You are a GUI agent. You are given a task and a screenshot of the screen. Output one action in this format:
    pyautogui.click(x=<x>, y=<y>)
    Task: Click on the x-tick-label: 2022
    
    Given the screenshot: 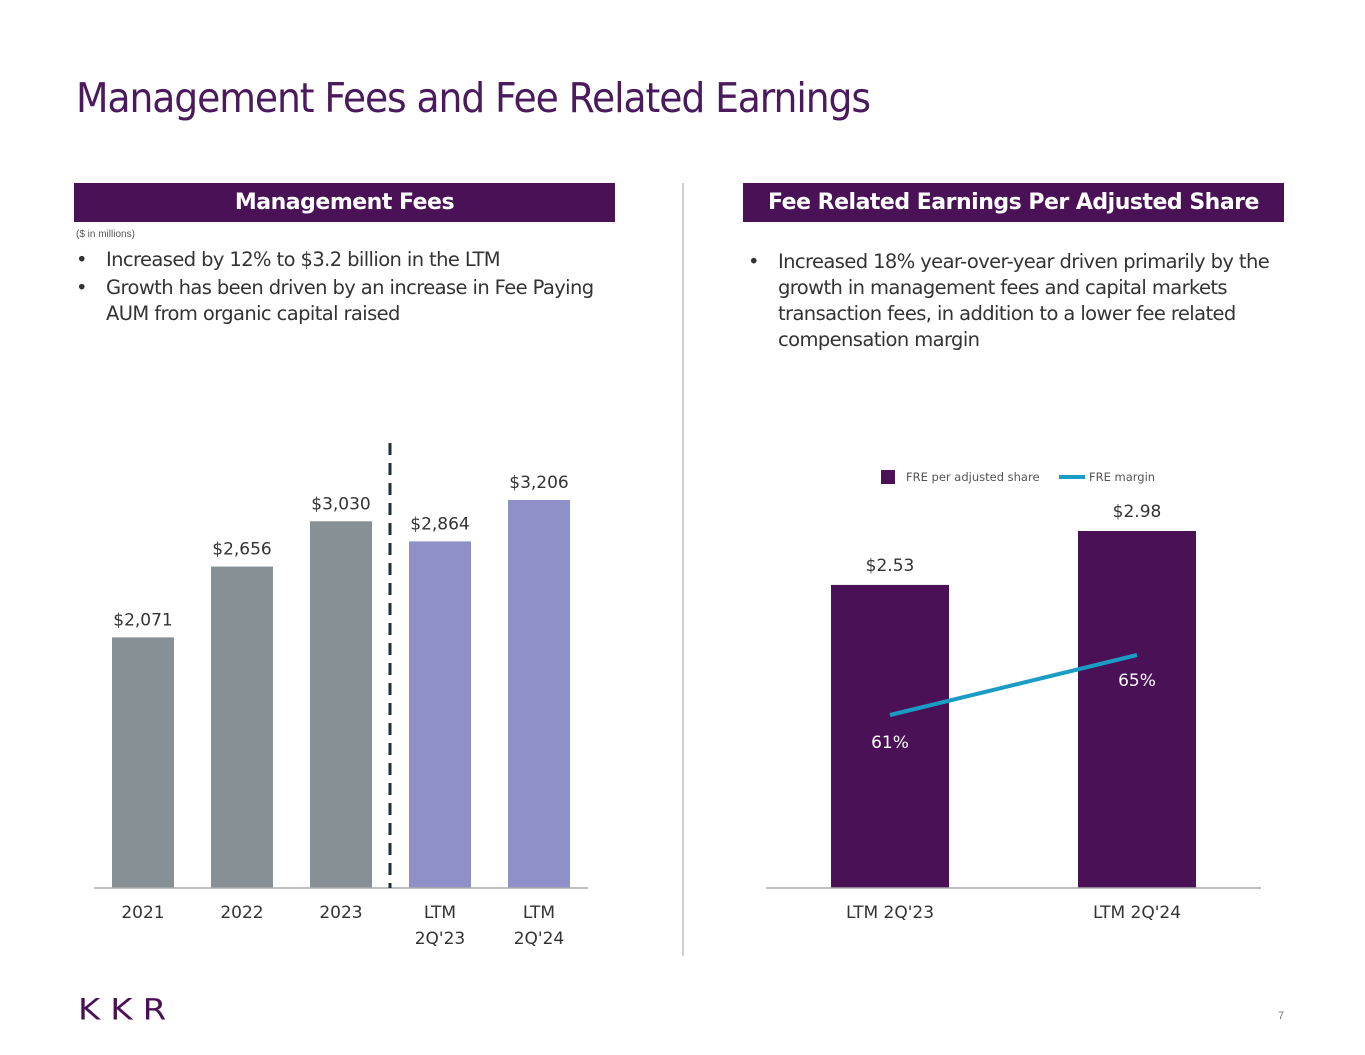 What is the action you would take?
    pyautogui.click(x=241, y=913)
    